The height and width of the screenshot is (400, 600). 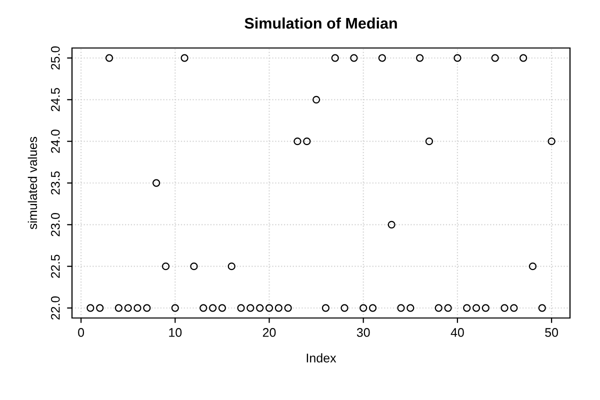 What do you see at coordinates (55, 58) in the screenshot?
I see `y-tick-label: 25.0` at bounding box center [55, 58].